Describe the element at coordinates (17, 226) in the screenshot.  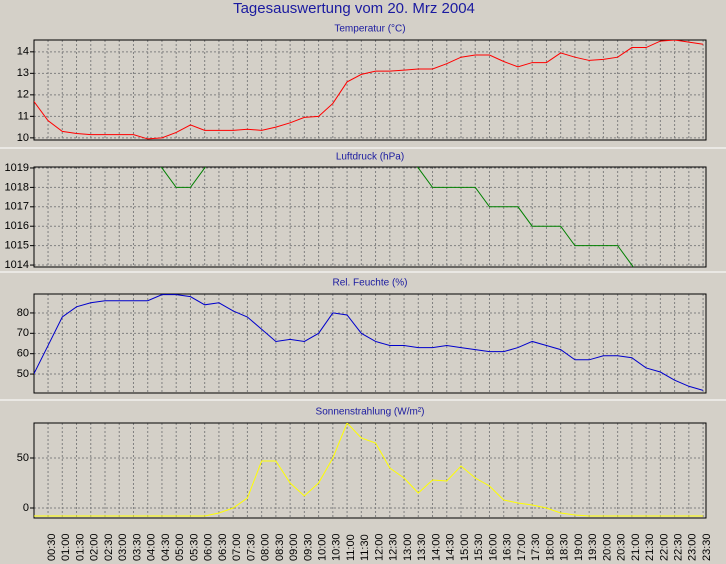
I see `y-tick-label: 1016` at that location.